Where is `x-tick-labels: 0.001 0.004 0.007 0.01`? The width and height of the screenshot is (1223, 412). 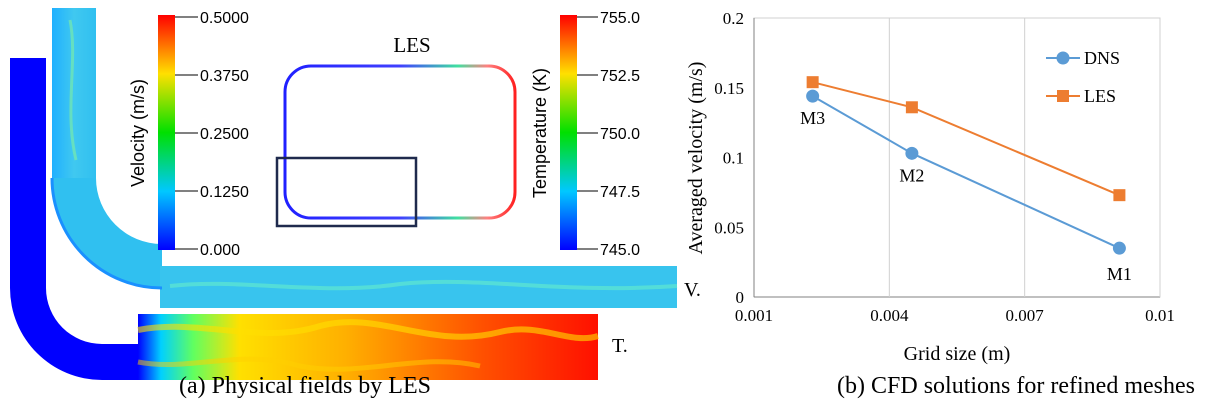 x-tick-labels: 0.001 0.004 0.007 0.01 is located at coordinates (955, 315).